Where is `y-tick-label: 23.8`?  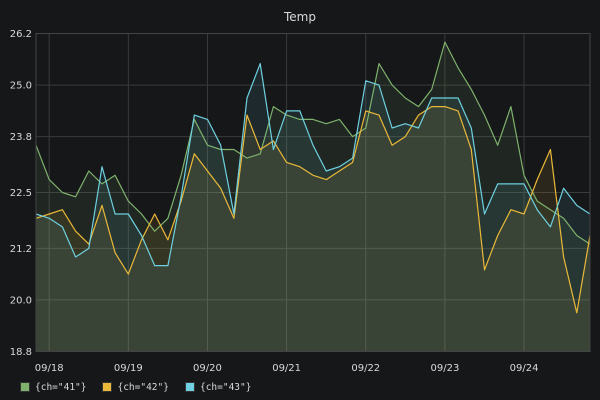 y-tick-label: 23.8 is located at coordinates (21, 137).